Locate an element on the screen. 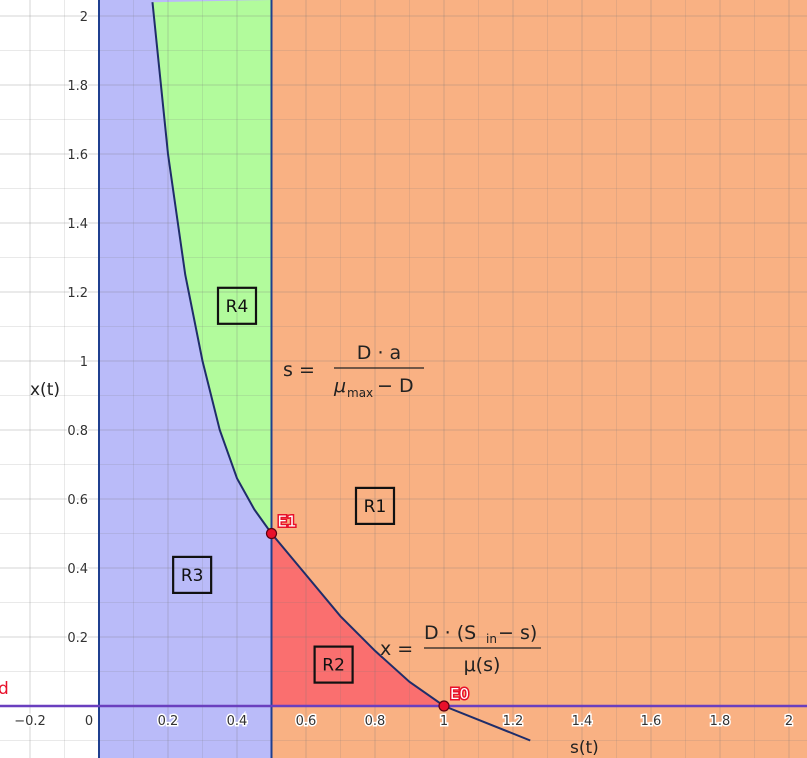  formula-curve-lhs: x = is located at coordinates (396, 649).